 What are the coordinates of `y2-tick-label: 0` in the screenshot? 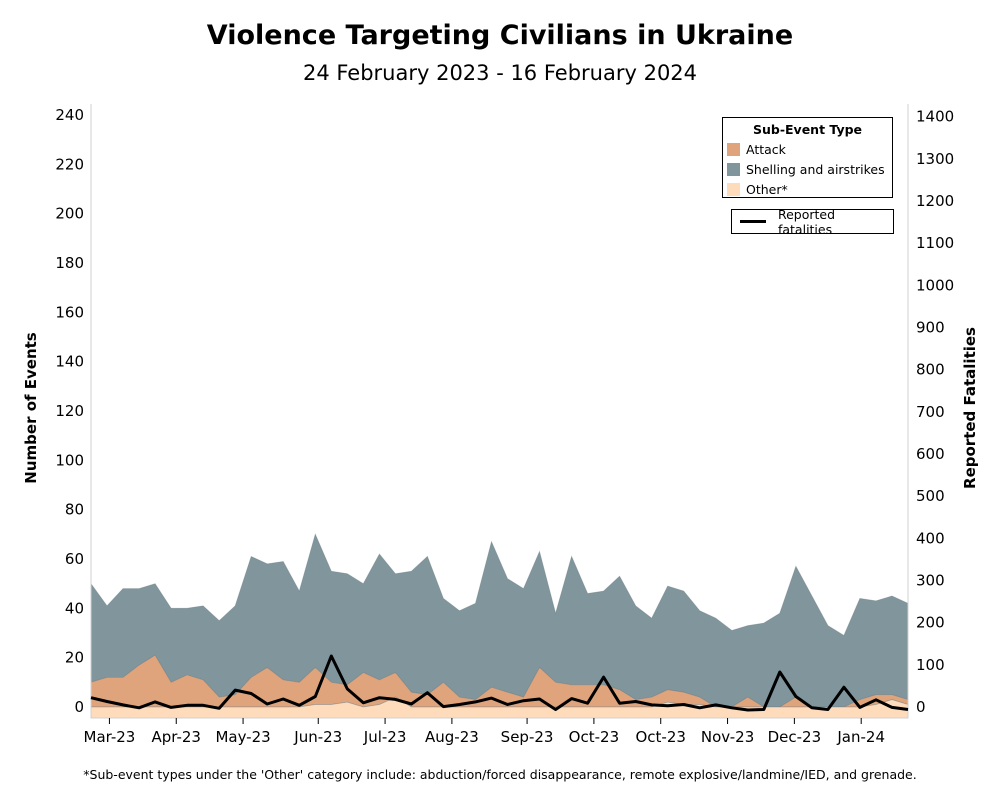 It's located at (921, 707).